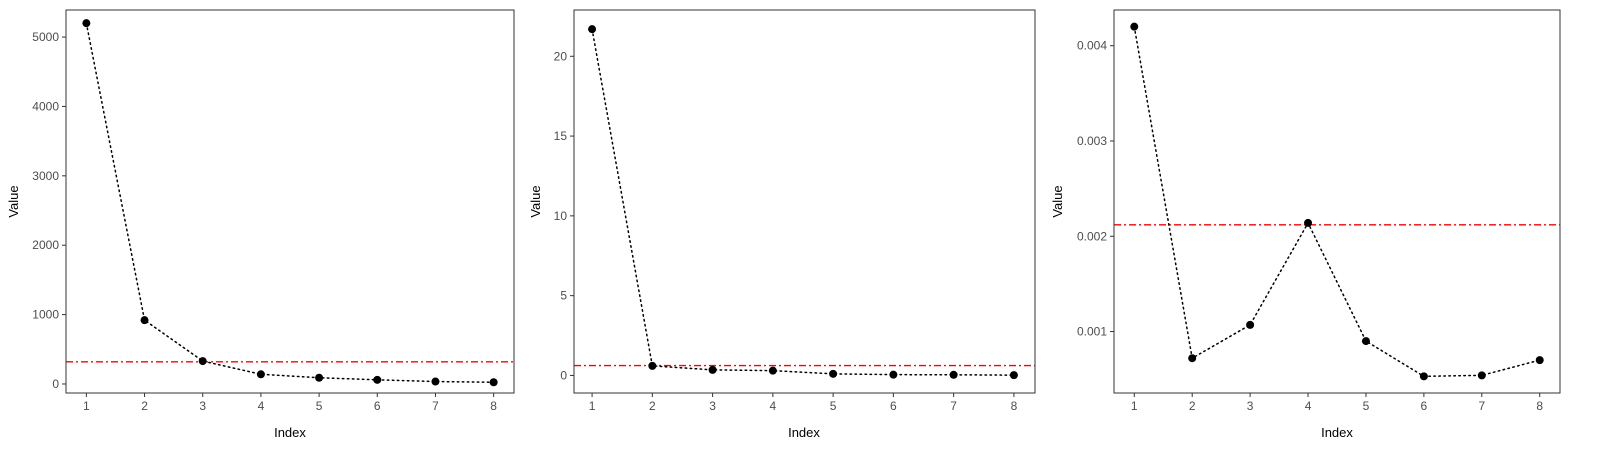  Describe the element at coordinates (563, 296) in the screenshot. I see `y-tick-label: 5` at that location.